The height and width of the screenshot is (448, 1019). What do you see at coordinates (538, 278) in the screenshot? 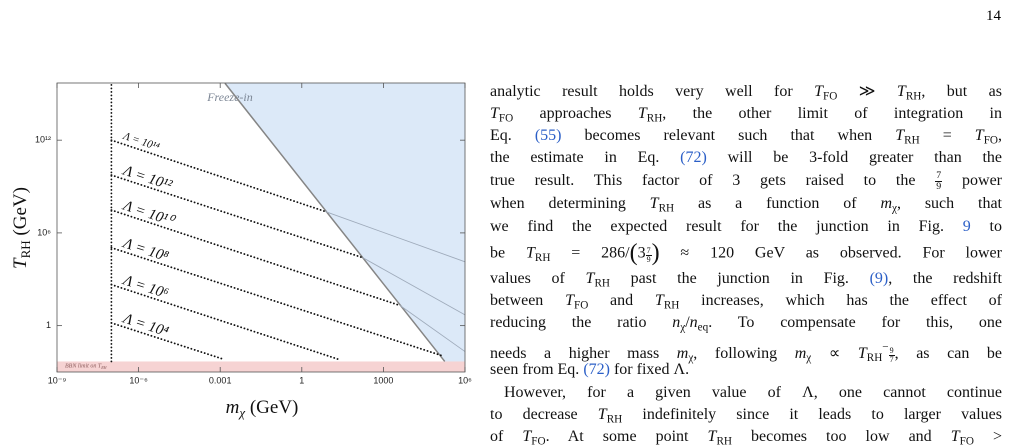
I see `text-run: values of` at bounding box center [538, 278].